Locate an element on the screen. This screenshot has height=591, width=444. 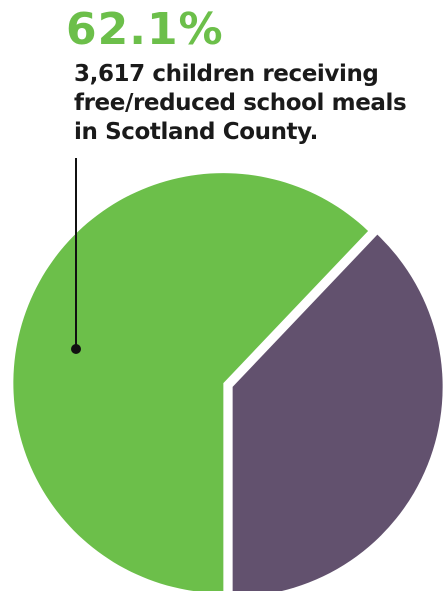
leader-dot is located at coordinates (76, 349).